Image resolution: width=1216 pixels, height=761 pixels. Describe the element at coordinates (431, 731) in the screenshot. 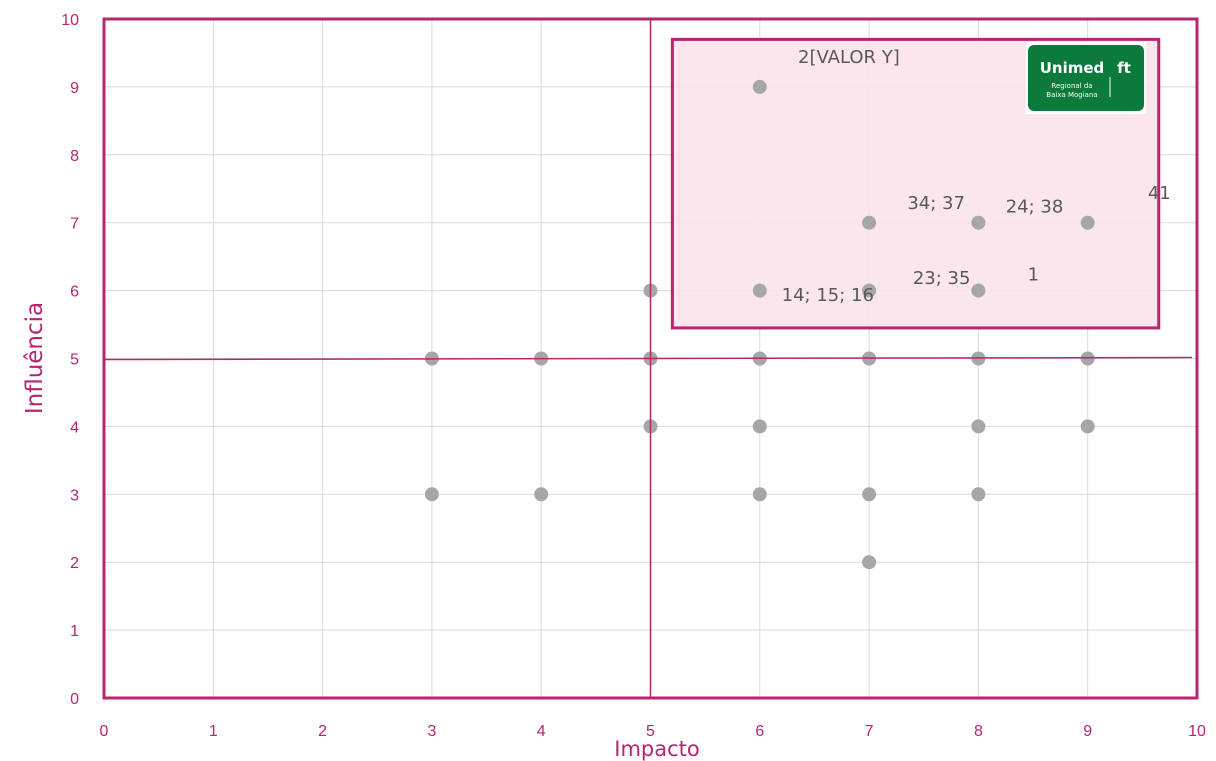

I see `x-tick-label: 3` at that location.